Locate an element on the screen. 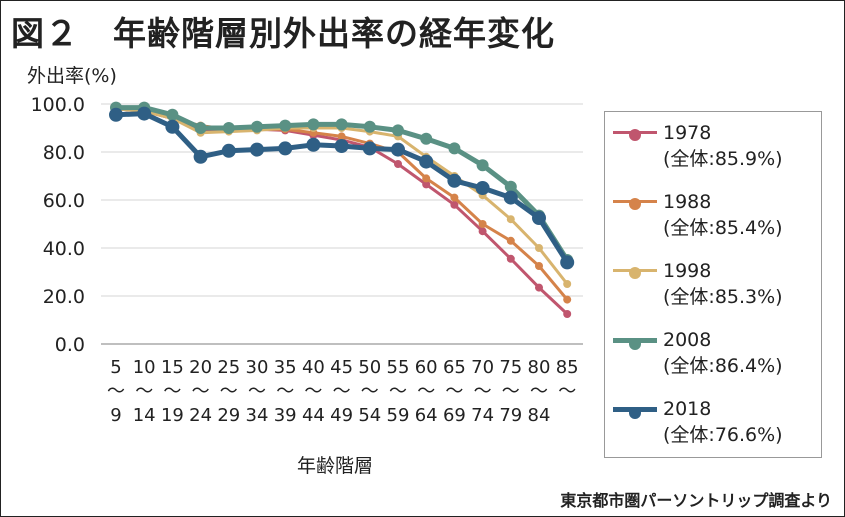 The width and height of the screenshot is (845, 517). y-axis-label: 外出率(%) is located at coordinates (72, 76).